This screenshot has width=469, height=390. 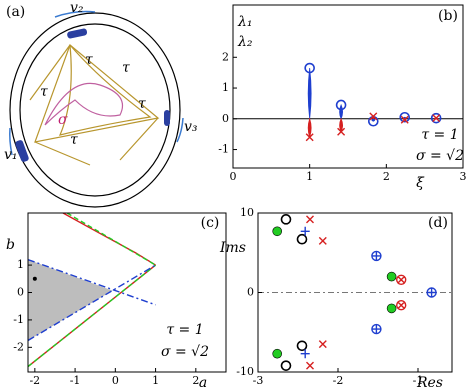 What do you see at coordinates (63, 120) in the screenshot?
I see `sigma-label: σ` at bounding box center [63, 120].